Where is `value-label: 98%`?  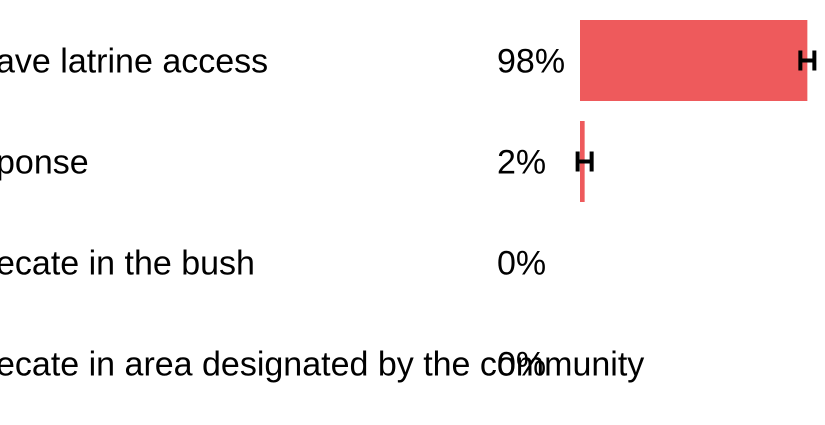 value-label: 98% is located at coordinates (531, 62).